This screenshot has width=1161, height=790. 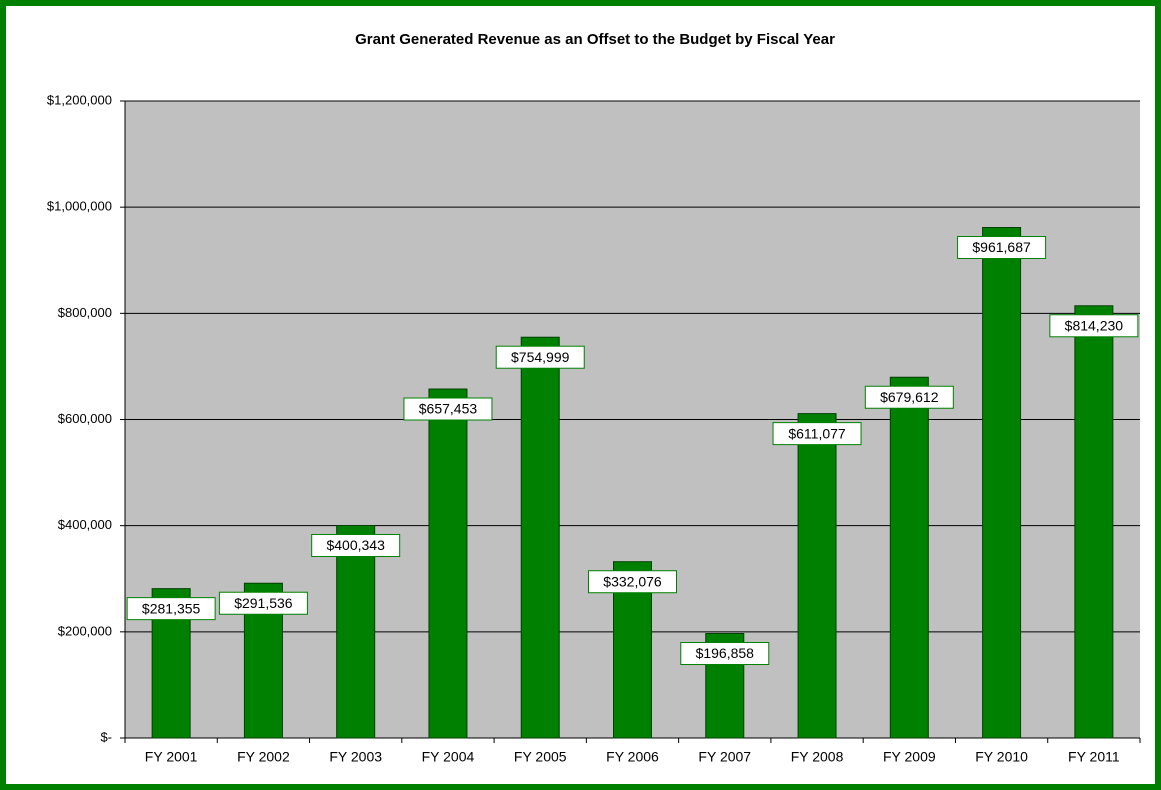 I want to click on data-label: $291,536, so click(x=263, y=603).